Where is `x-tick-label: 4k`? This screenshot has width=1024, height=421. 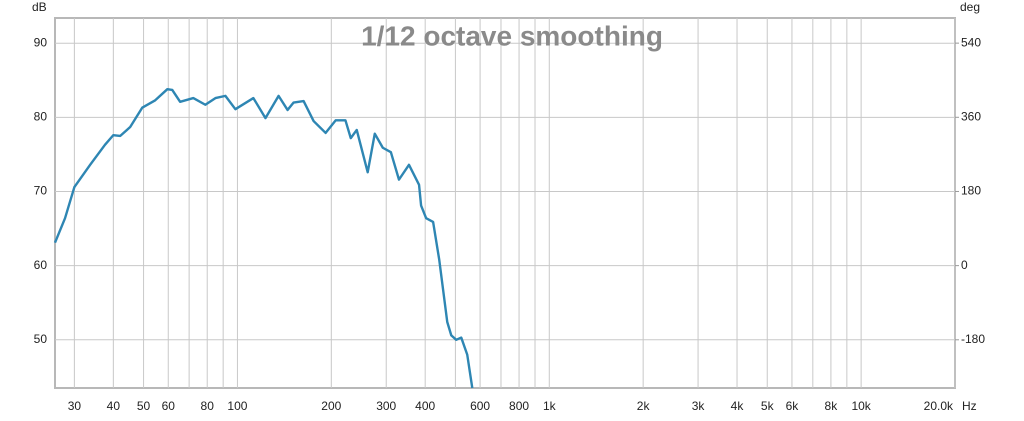 x-tick-label: 4k is located at coordinates (738, 406).